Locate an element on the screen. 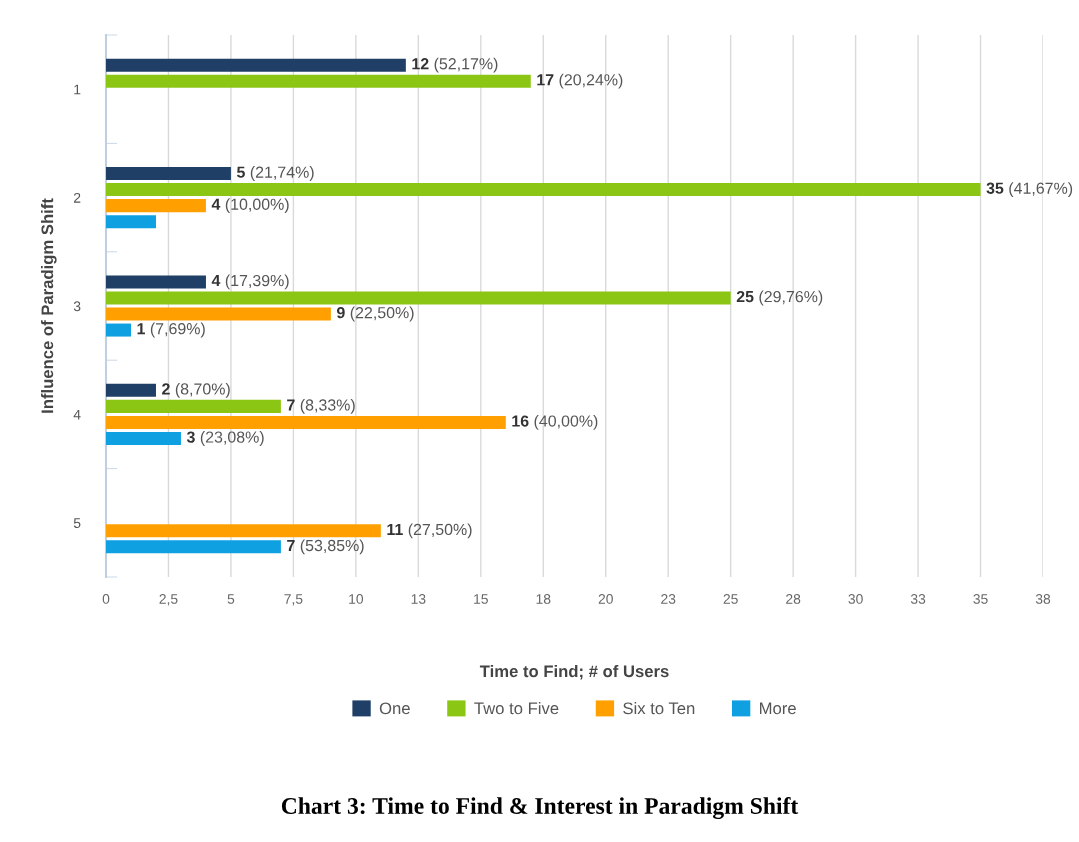  data-label: 5 (21,74%) is located at coordinates (275, 173).